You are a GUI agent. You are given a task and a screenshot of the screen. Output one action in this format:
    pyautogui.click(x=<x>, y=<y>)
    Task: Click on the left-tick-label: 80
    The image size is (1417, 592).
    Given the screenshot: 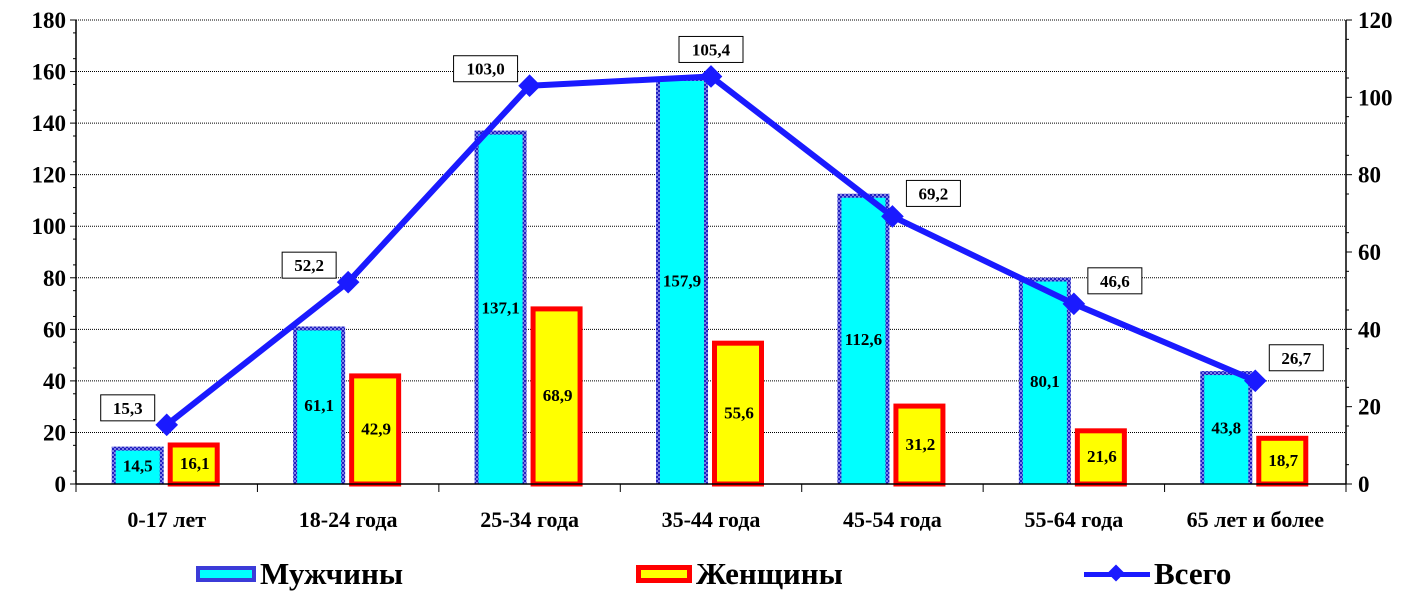 What is the action you would take?
    pyautogui.click(x=54, y=278)
    